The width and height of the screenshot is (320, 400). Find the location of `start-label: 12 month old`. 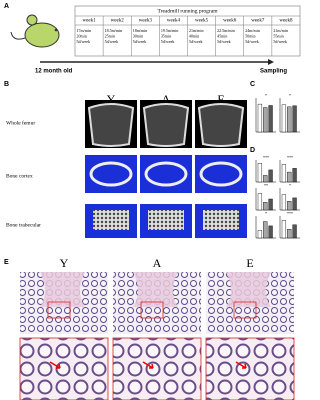

start-label: 12 month old is located at coordinates (54, 72).